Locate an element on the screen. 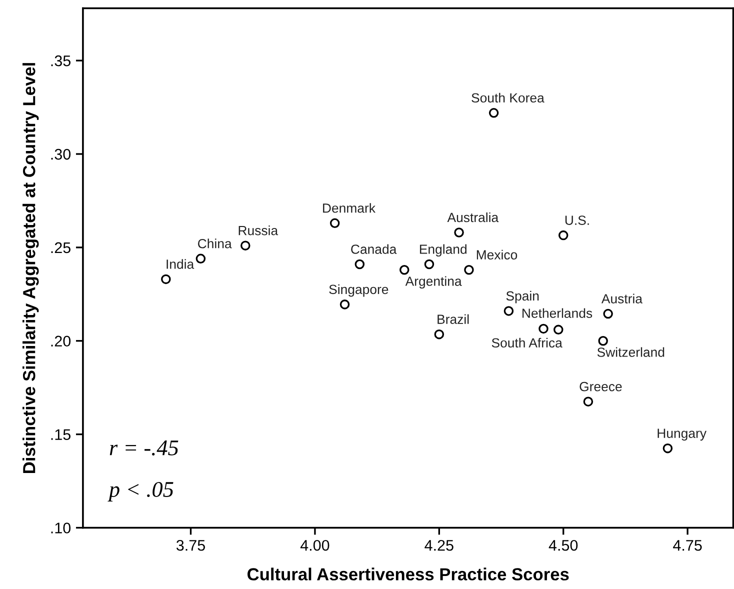 This screenshot has height=589, width=734. annotation: Austria is located at coordinates (621, 299).